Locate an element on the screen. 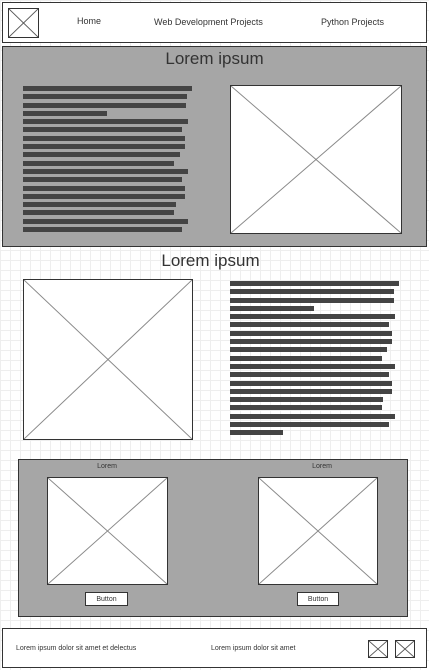 This screenshot has height=670, width=429. hero-title: Lorem ipsum is located at coordinates (214, 58).